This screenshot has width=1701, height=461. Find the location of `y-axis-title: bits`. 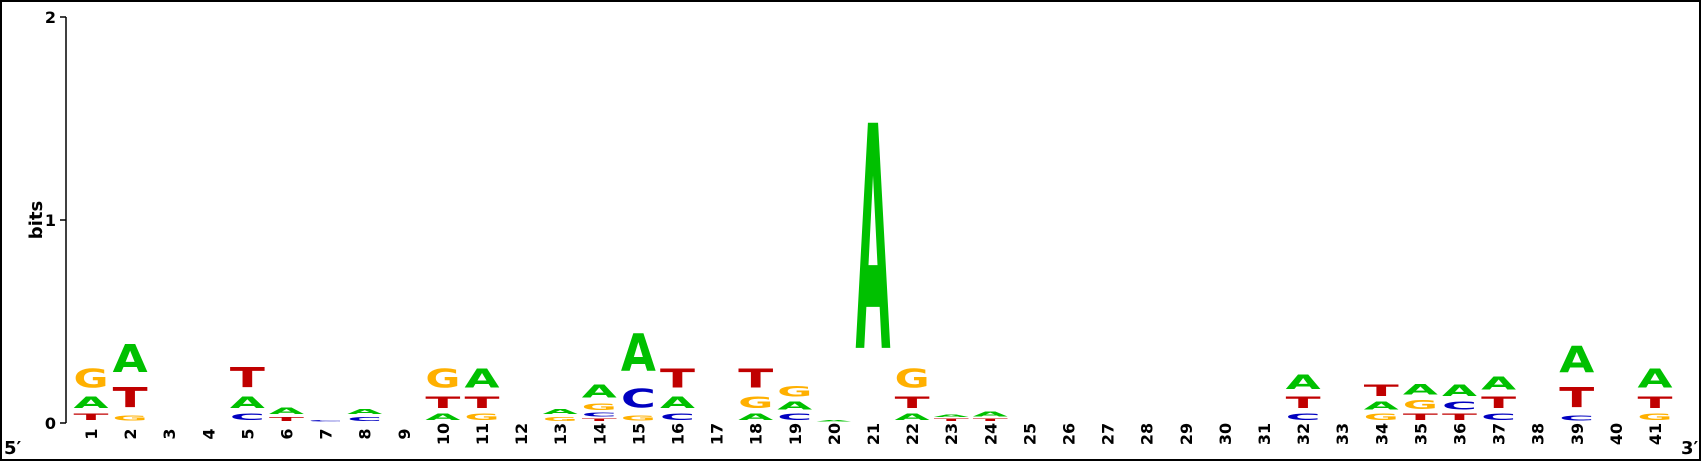

y-axis-title: bits is located at coordinates (36, 220).